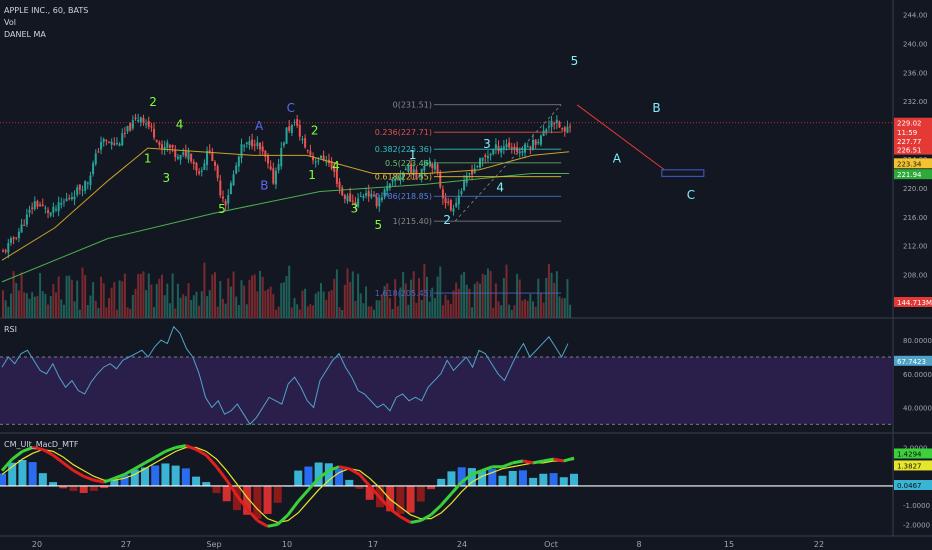  What do you see at coordinates (914, 303) in the screenshot?
I see `price-tag: 144.713M` at bounding box center [914, 303].